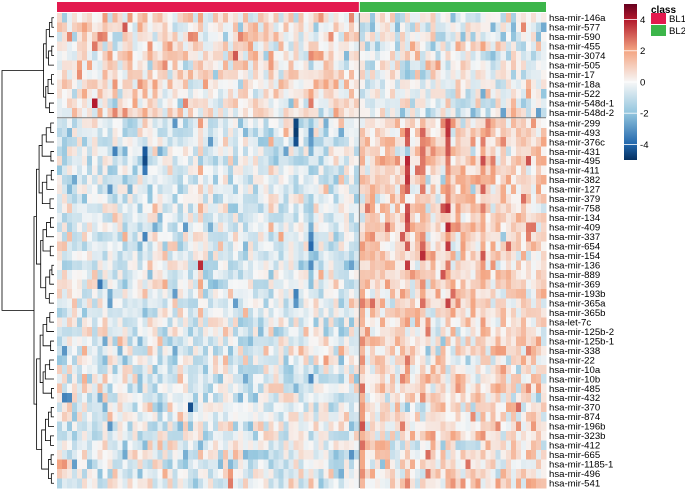 This screenshot has height=489, width=685. Describe the element at coordinates (643, 20) in the screenshot. I see `color-scale-tick-label: 4` at that location.